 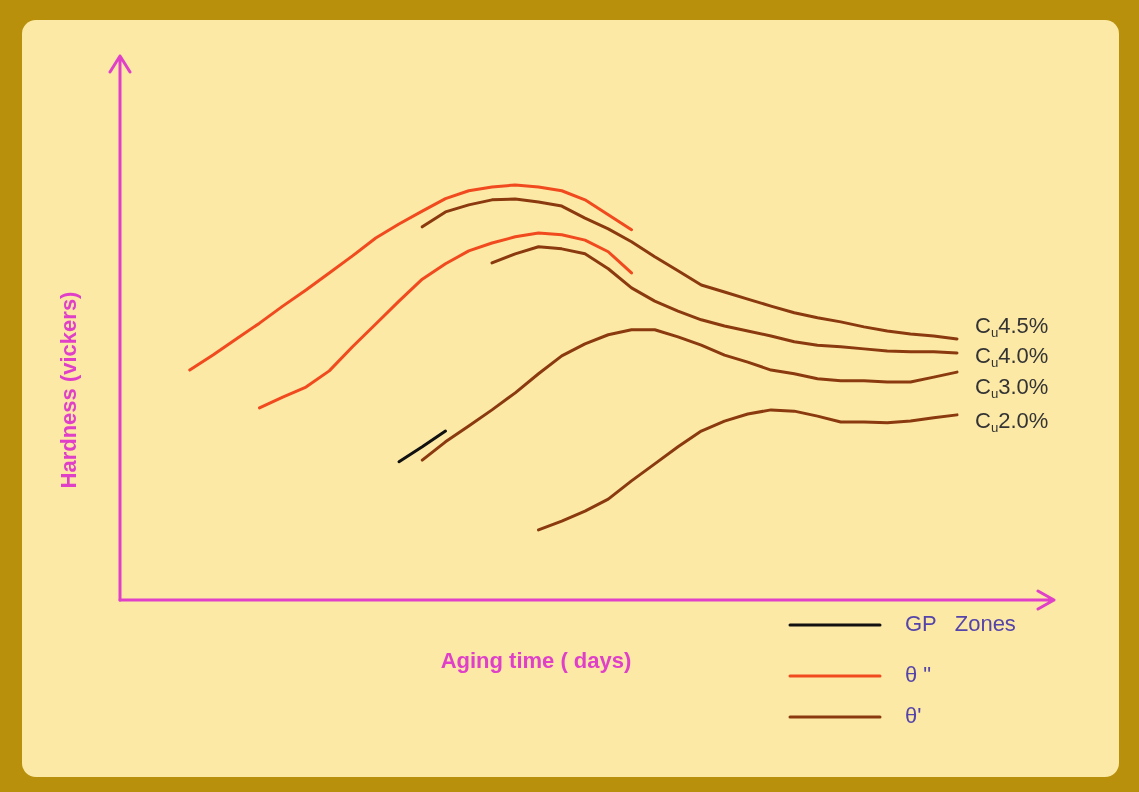 I want to click on legend-label: GP Zones, so click(x=960, y=624).